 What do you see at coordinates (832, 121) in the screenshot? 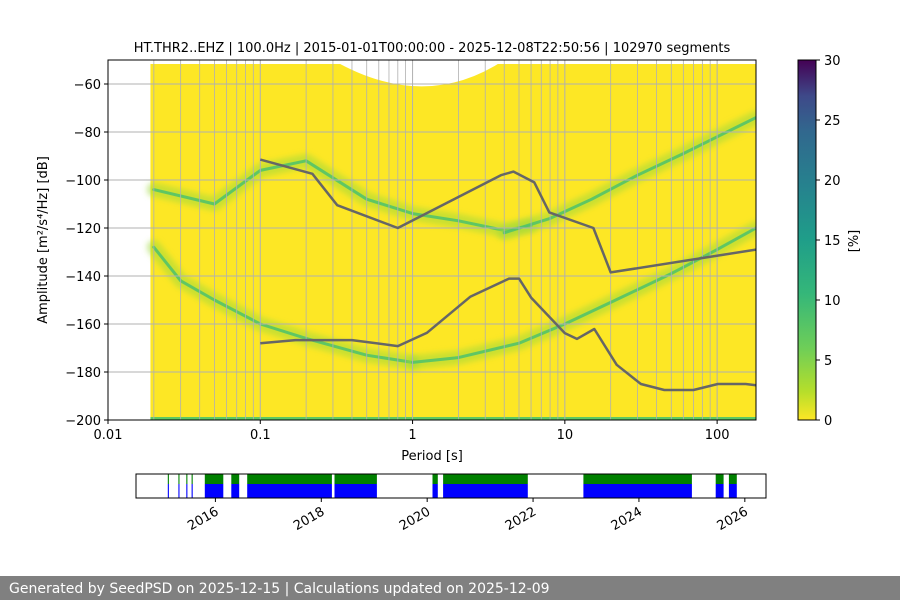
I see `colorbar-tick-label: 25` at bounding box center [832, 121].